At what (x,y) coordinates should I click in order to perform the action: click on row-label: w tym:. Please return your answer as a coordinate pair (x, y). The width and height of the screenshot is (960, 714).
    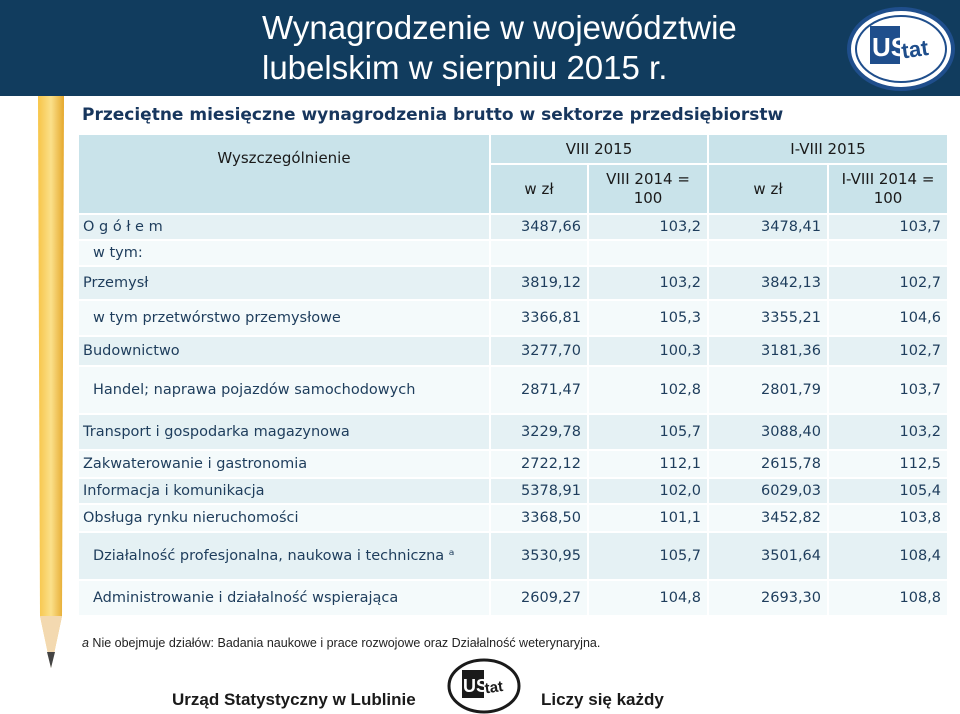
    Looking at the image, I should click on (284, 253).